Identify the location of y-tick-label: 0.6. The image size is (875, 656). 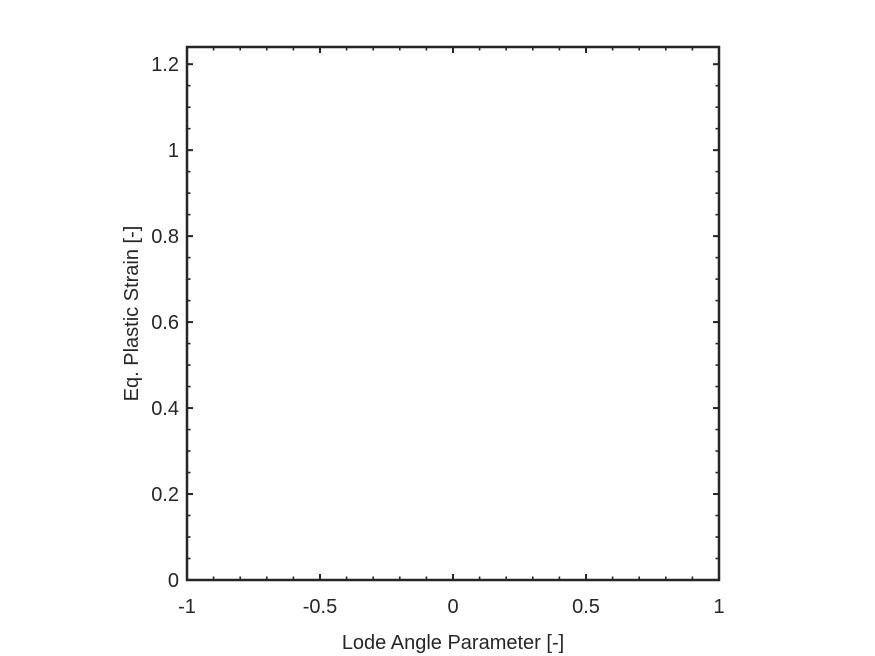
(165, 323).